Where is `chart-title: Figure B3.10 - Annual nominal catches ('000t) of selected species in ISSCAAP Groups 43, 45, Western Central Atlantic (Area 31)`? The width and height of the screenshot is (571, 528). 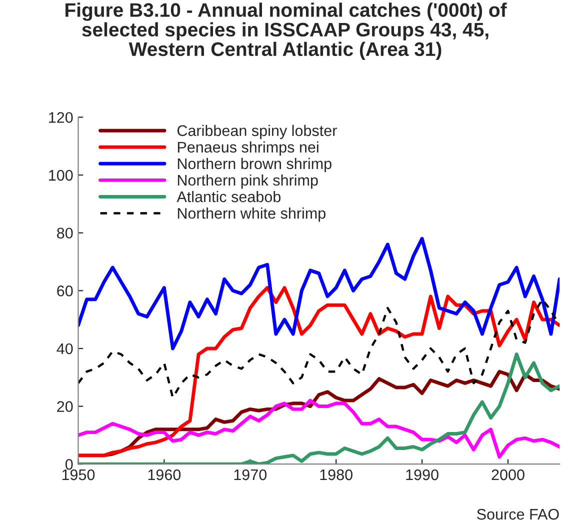
chart-title: Figure B3.10 - Annual nominal catches ('000t) of selected species in ISSCAAP Groups 43, 45, Western Central Atlantic (Area 31) is located at coordinates (286, 31).